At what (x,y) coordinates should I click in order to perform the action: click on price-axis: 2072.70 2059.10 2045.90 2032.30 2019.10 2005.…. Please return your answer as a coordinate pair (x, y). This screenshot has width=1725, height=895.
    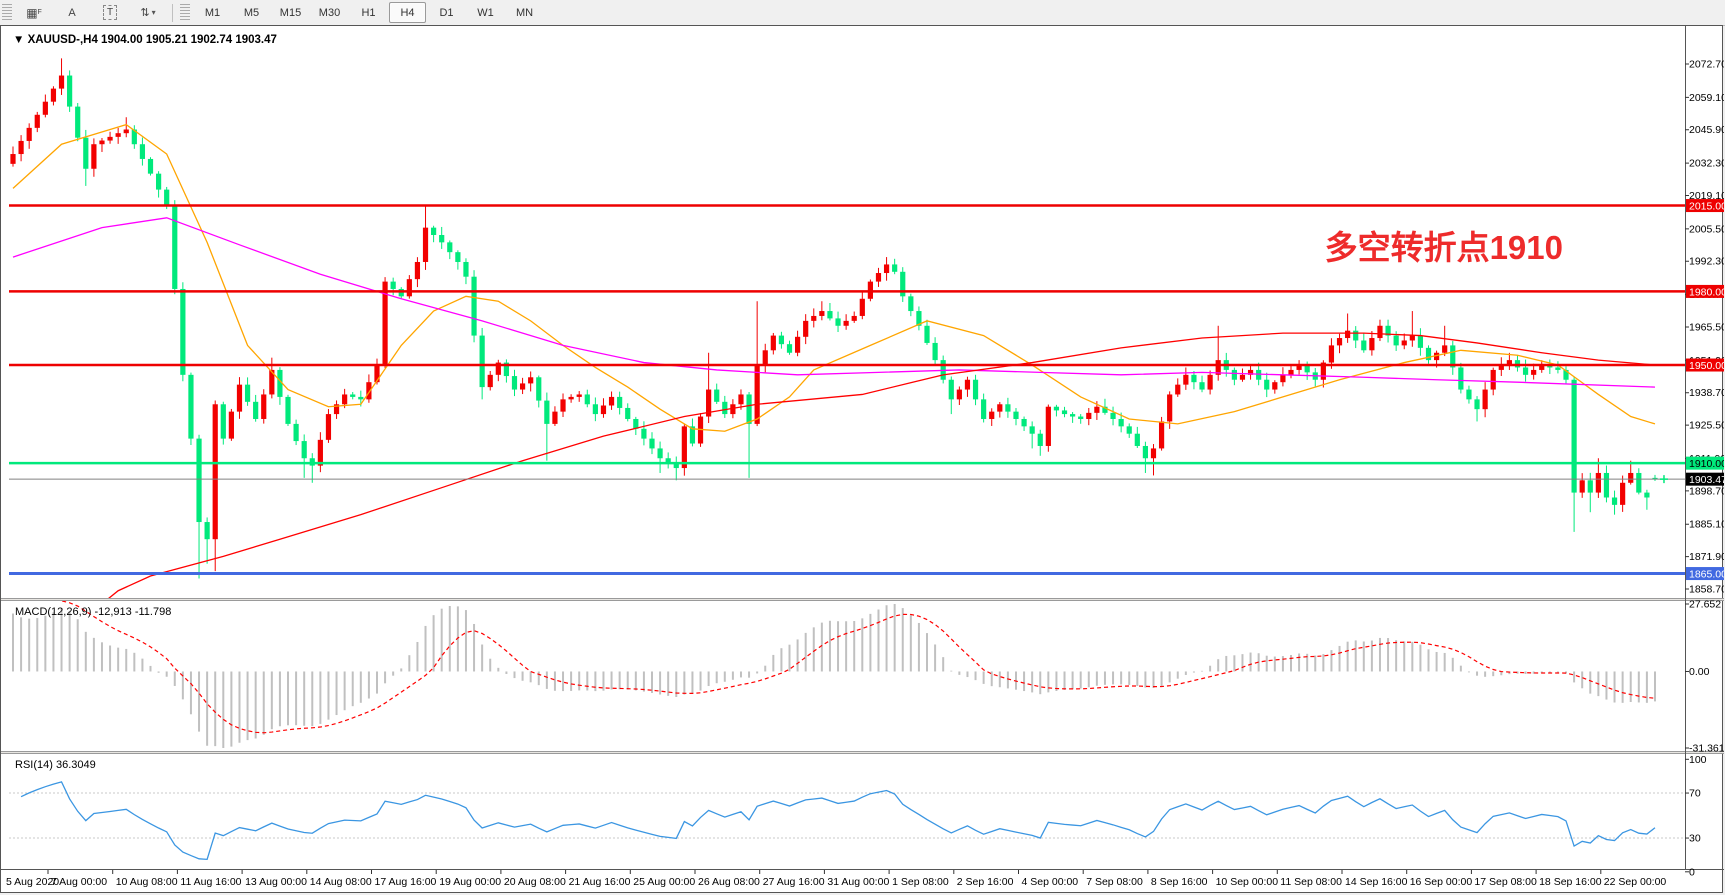
    Looking at the image, I should click on (1704, 327).